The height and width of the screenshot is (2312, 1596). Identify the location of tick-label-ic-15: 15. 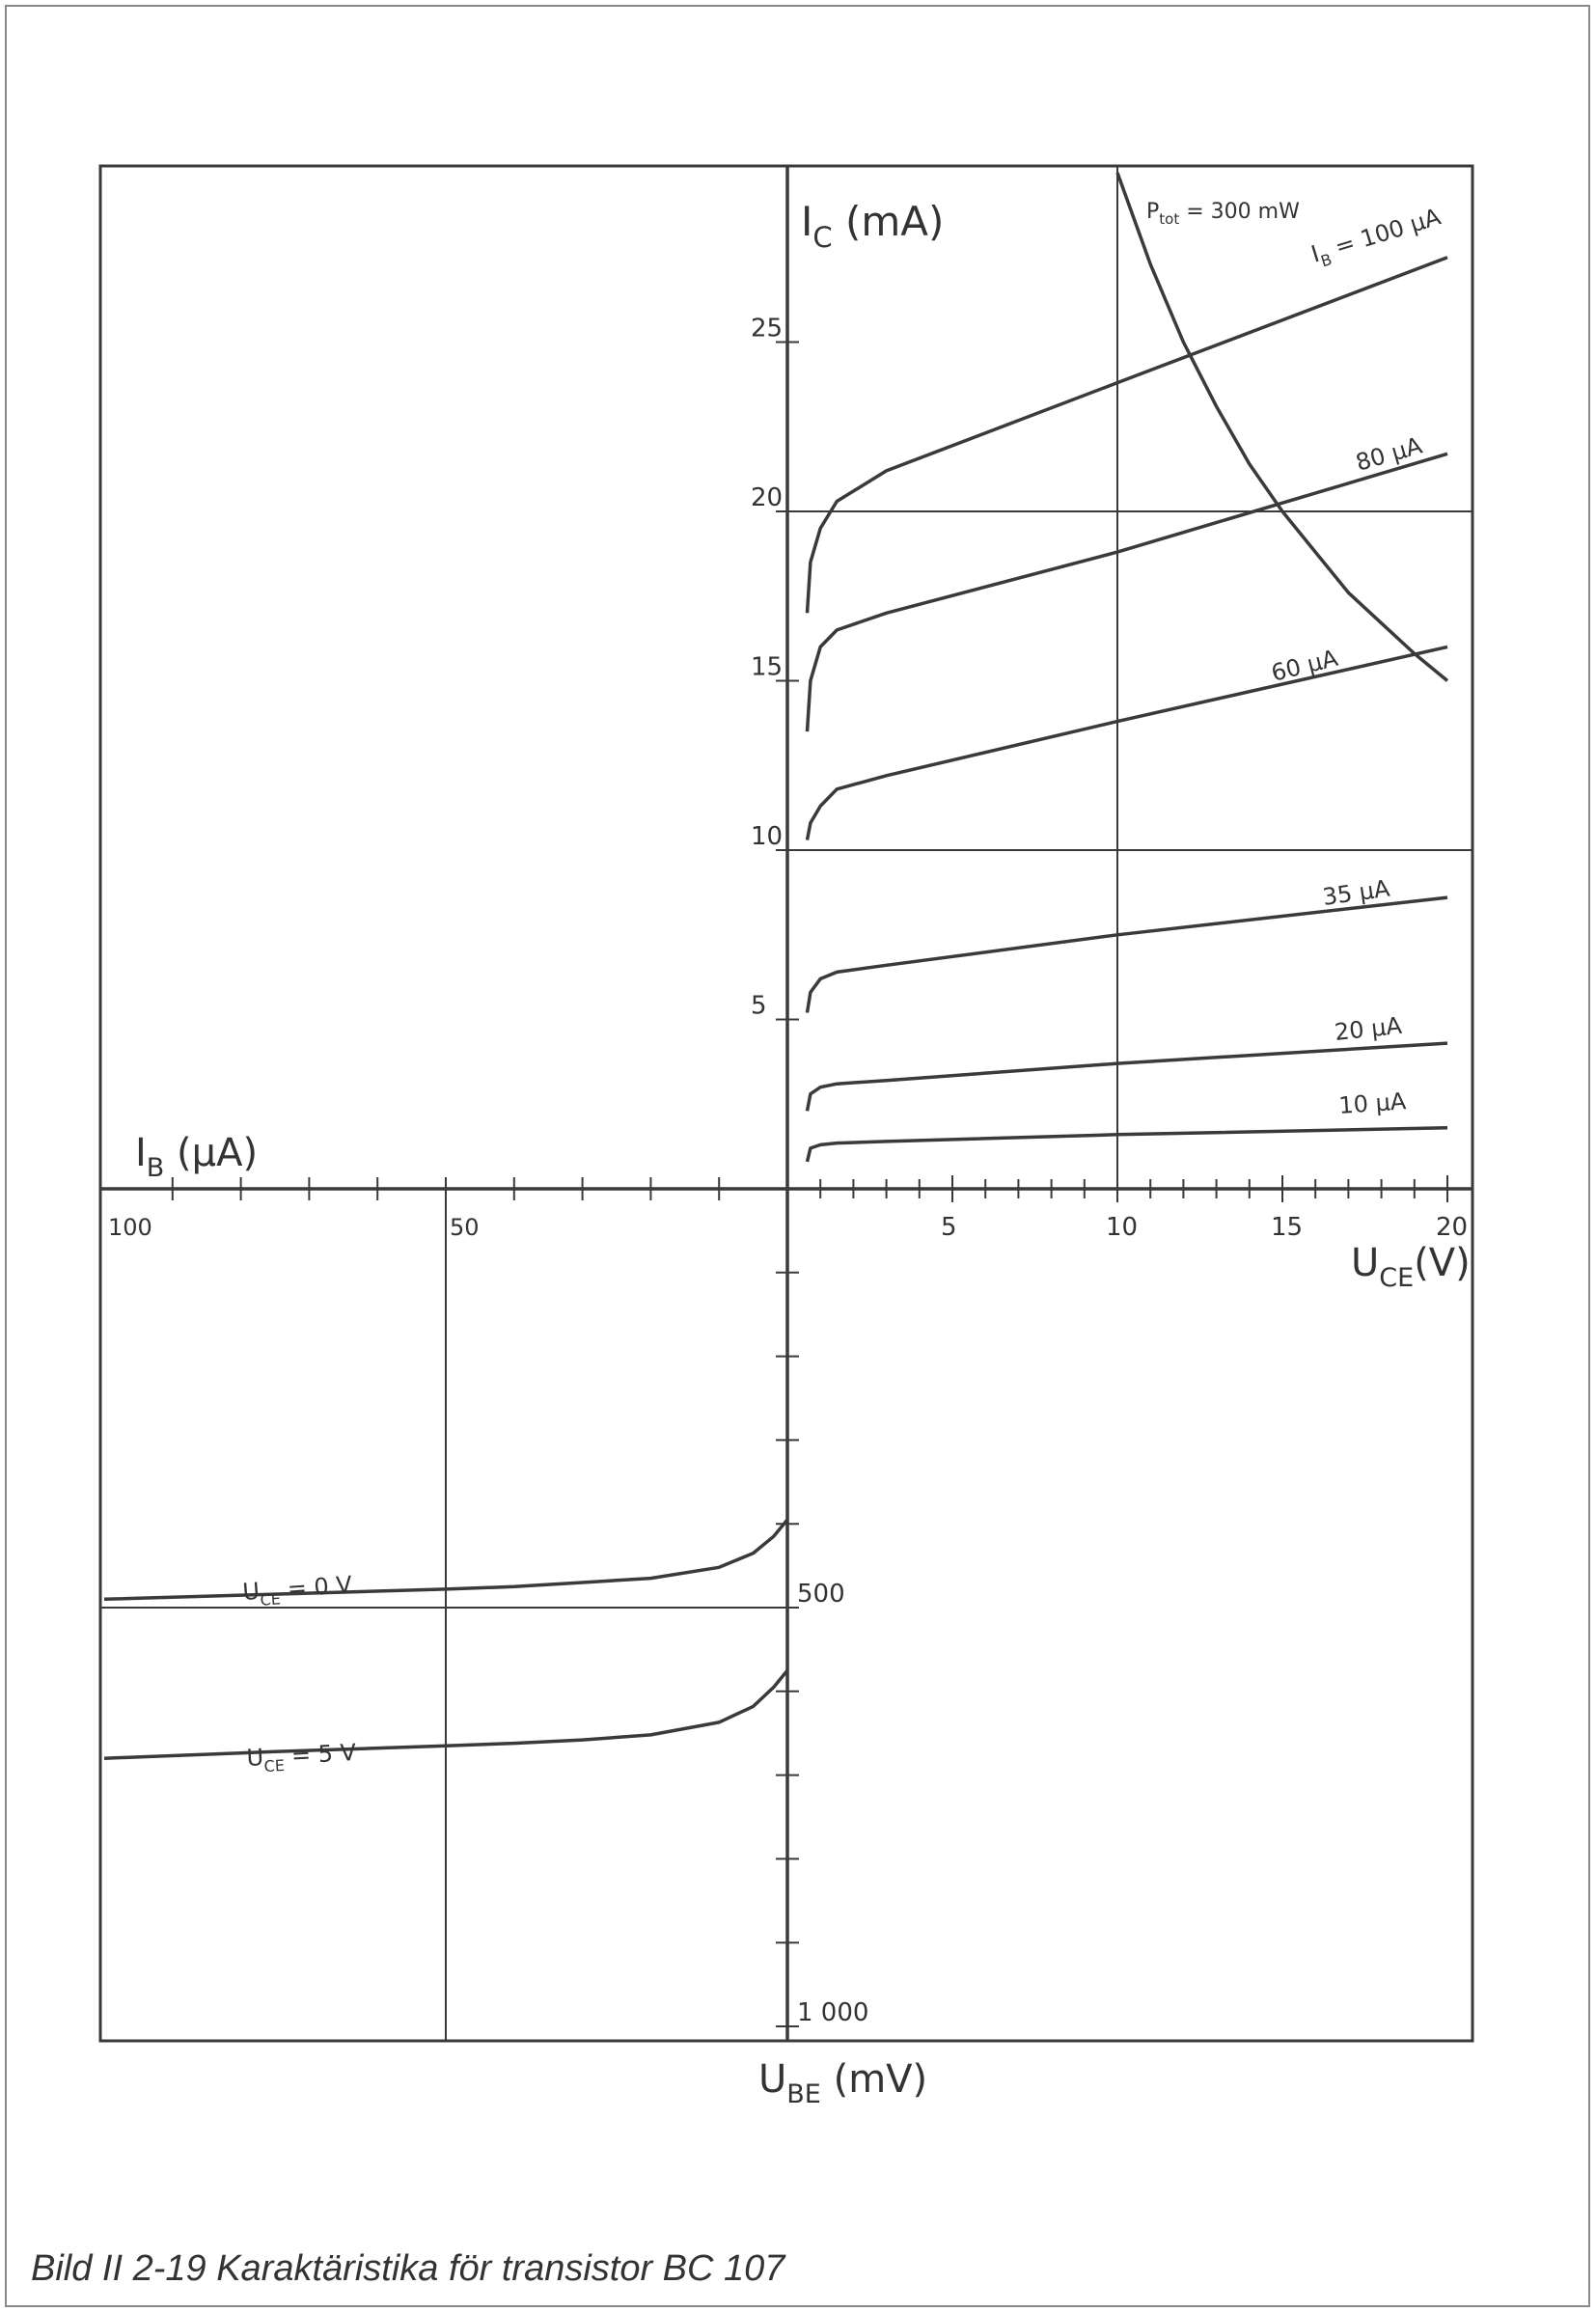
(767, 668).